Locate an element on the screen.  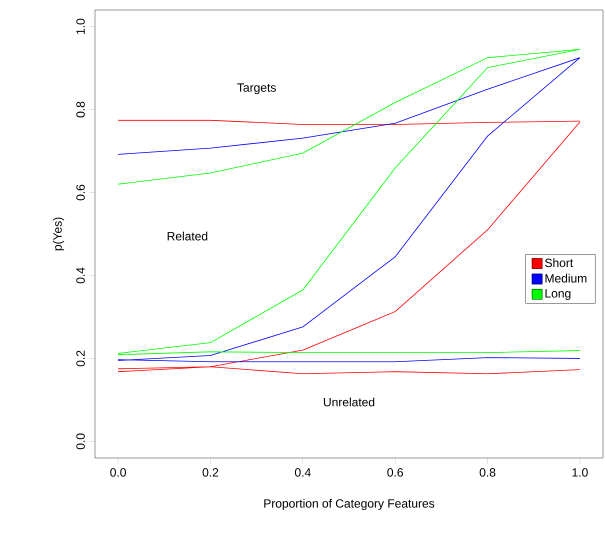
y-tick-label: 1.0 is located at coordinates (80, 26).